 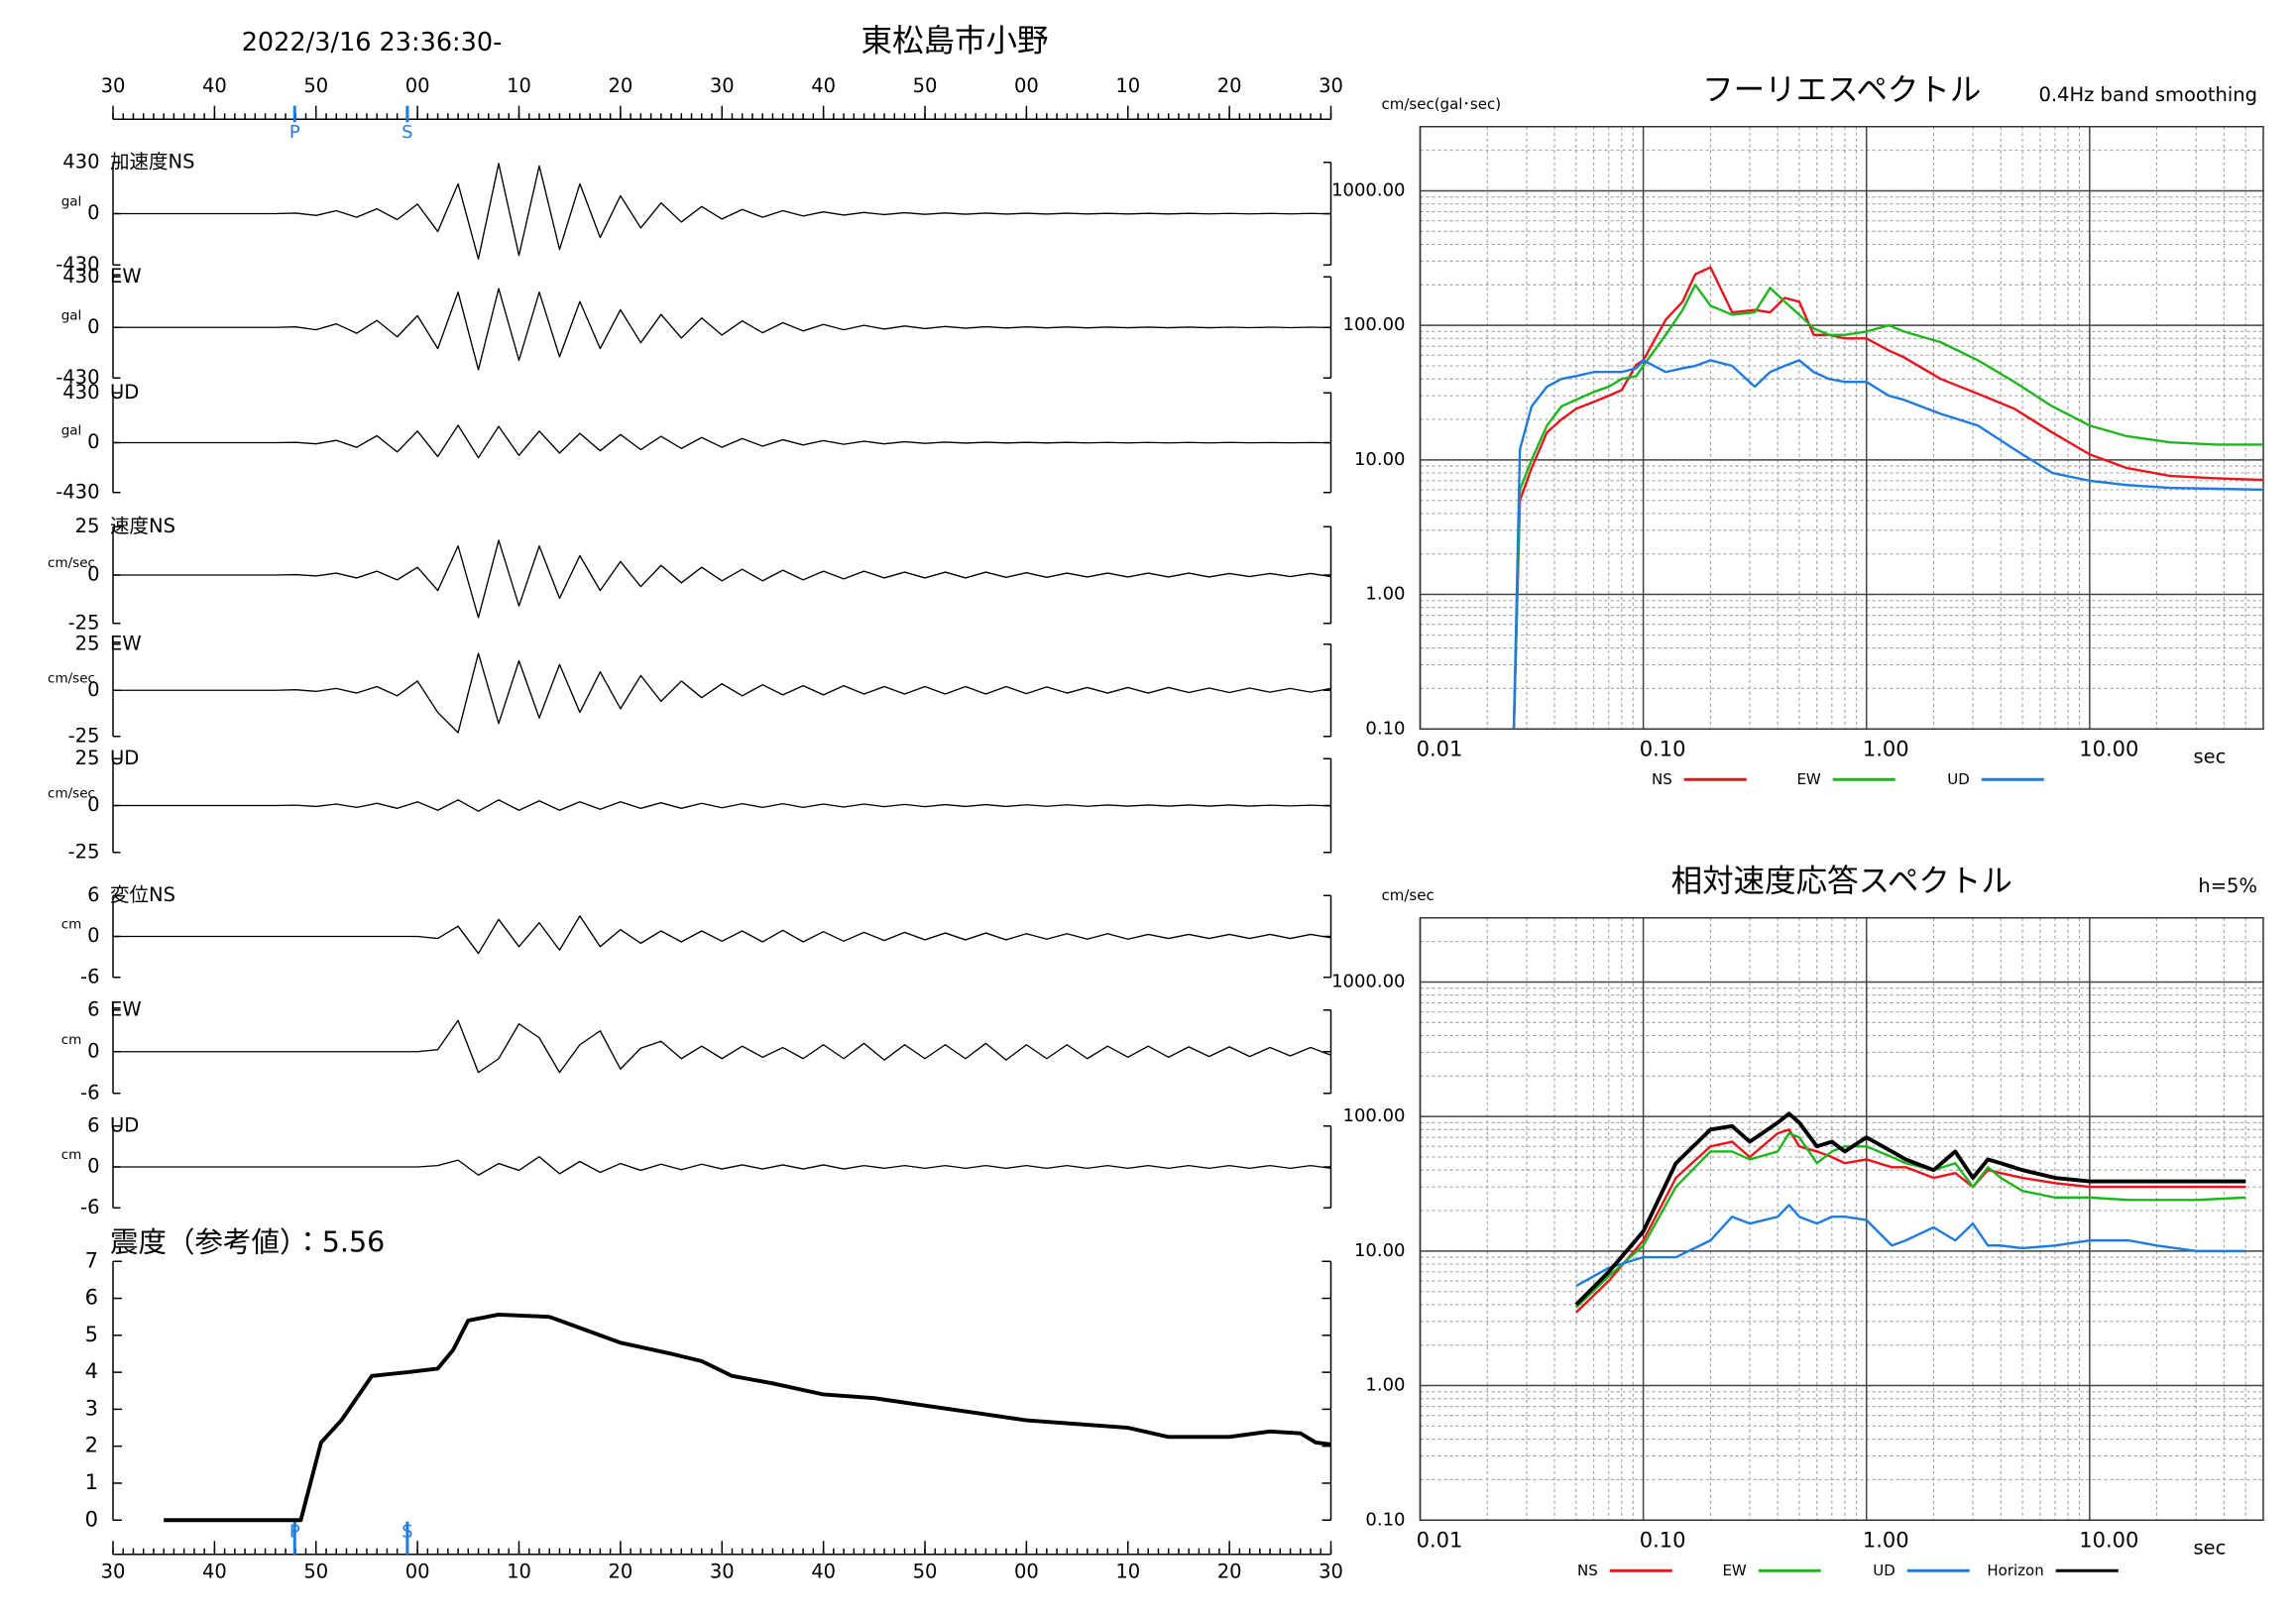 What do you see at coordinates (92, 1445) in the screenshot?
I see `y-tick-label: 2` at bounding box center [92, 1445].